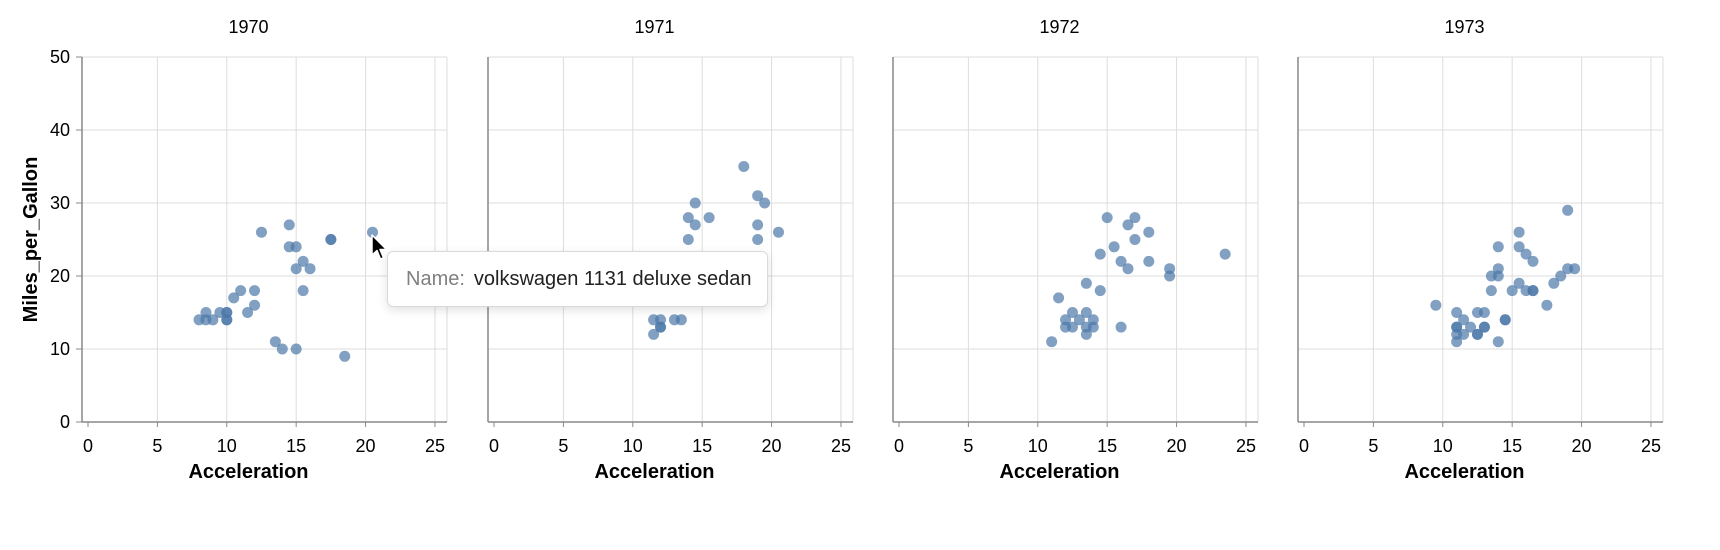 This screenshot has width=1720, height=550. Describe the element at coordinates (65, 422) in the screenshot. I see `y-tick-label: 0` at that location.